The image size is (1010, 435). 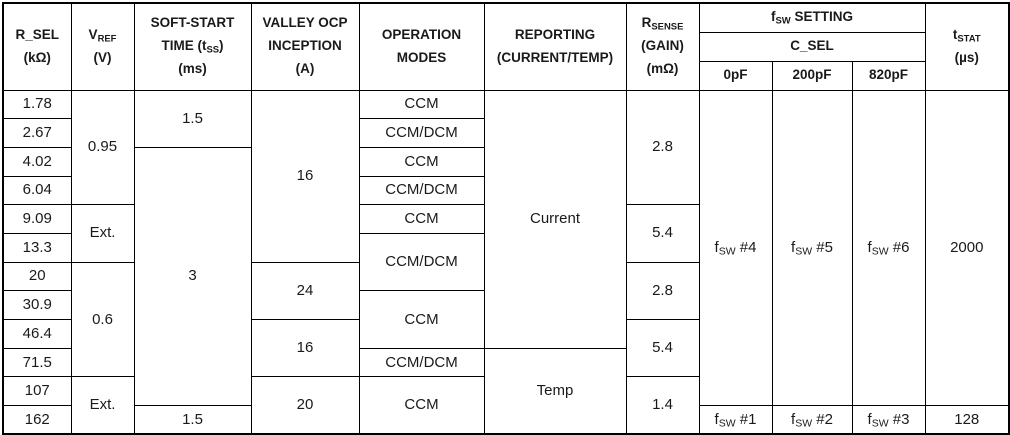 What do you see at coordinates (555, 219) in the screenshot?
I see `cell-reporting: Current` at bounding box center [555, 219].